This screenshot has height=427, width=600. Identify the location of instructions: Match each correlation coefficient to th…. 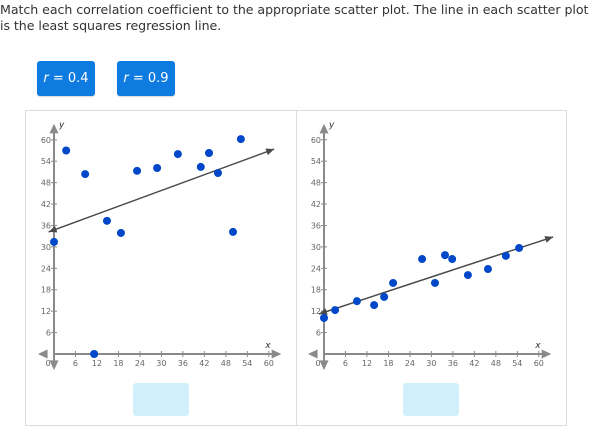
(300, 18).